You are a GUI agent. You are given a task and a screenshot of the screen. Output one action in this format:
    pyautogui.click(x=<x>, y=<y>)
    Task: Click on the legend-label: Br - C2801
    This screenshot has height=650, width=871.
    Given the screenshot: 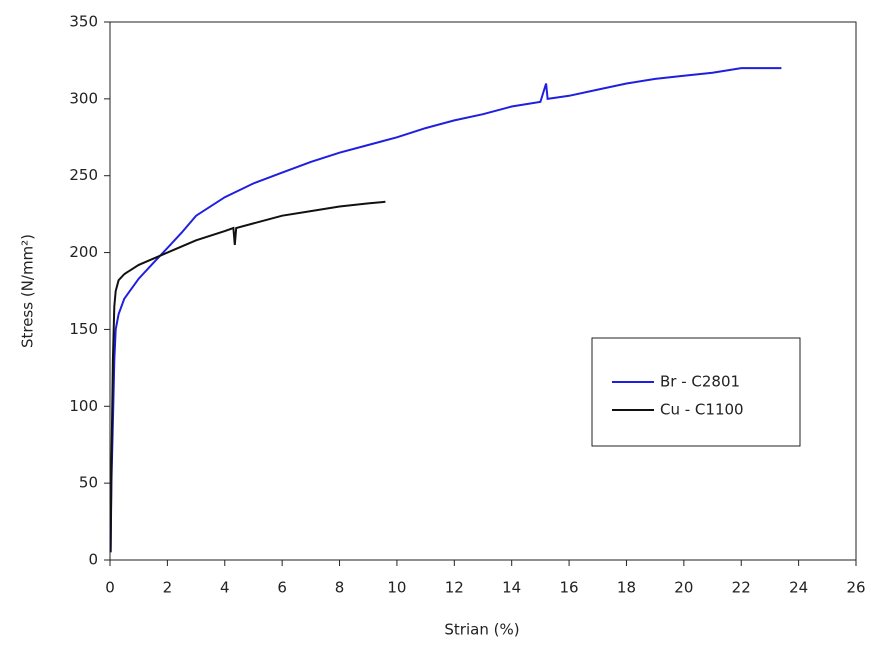 What is the action you would take?
    pyautogui.click(x=700, y=382)
    